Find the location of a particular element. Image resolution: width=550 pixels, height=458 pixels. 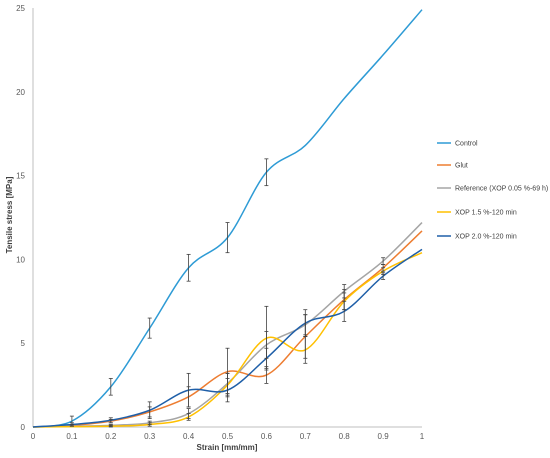

x-tick-label: 0 is located at coordinates (33, 436).